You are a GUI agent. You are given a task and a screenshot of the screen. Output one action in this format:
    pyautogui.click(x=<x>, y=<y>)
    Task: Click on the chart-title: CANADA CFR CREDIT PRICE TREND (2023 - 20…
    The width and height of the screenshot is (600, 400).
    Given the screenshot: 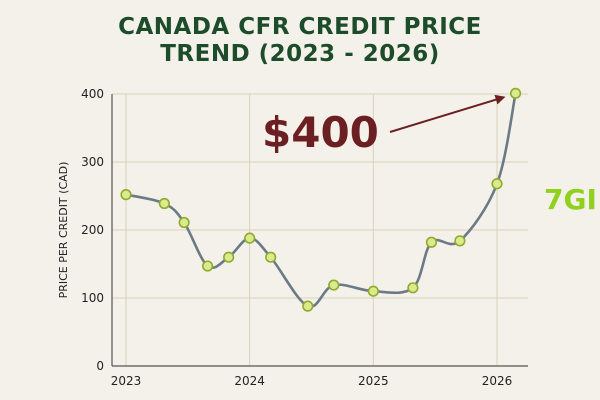 What is the action you would take?
    pyautogui.click(x=300, y=41)
    